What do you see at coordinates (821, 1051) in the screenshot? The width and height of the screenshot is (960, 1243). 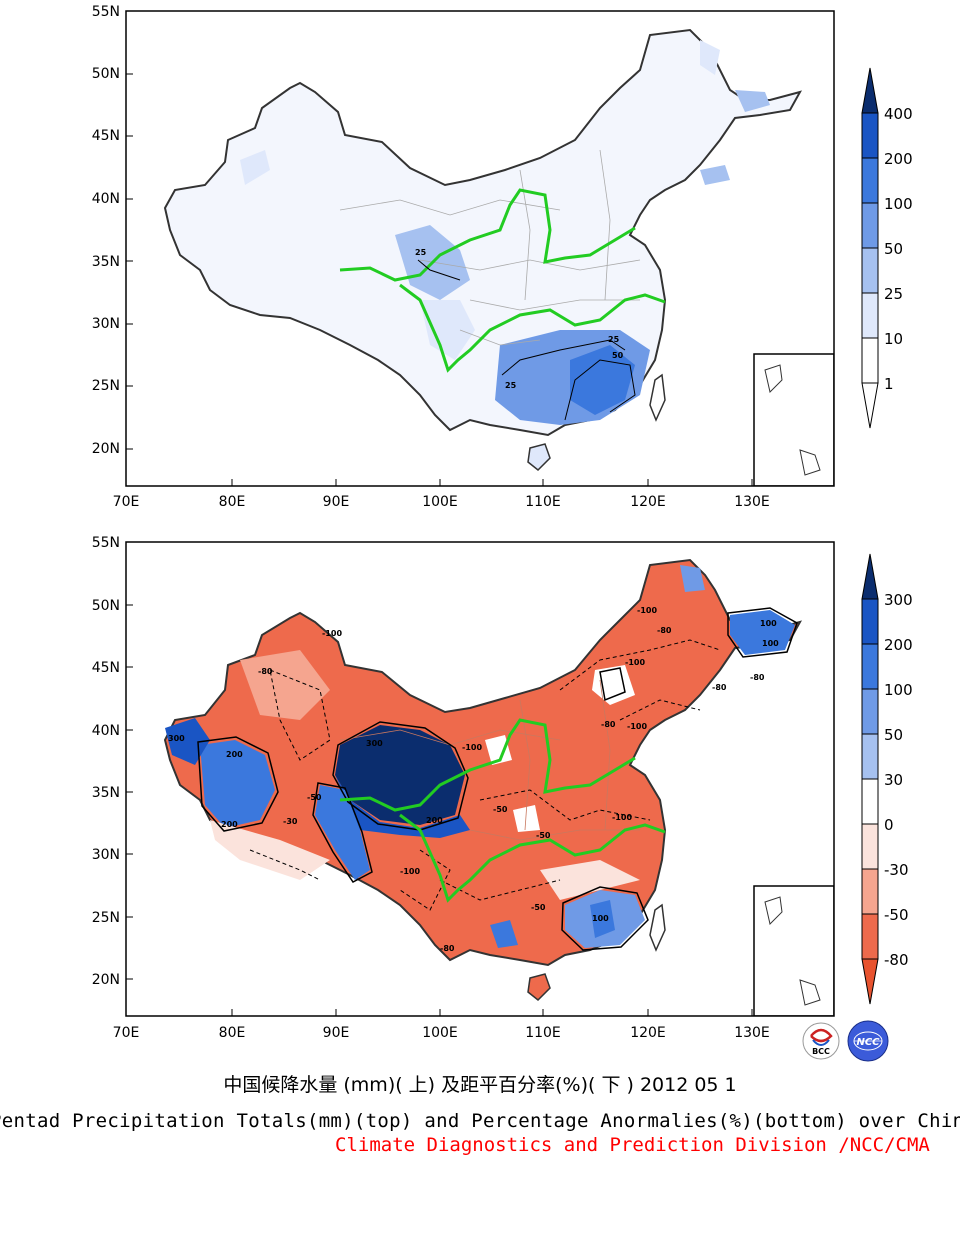 I see `svg-text: BCC` at bounding box center [821, 1051].